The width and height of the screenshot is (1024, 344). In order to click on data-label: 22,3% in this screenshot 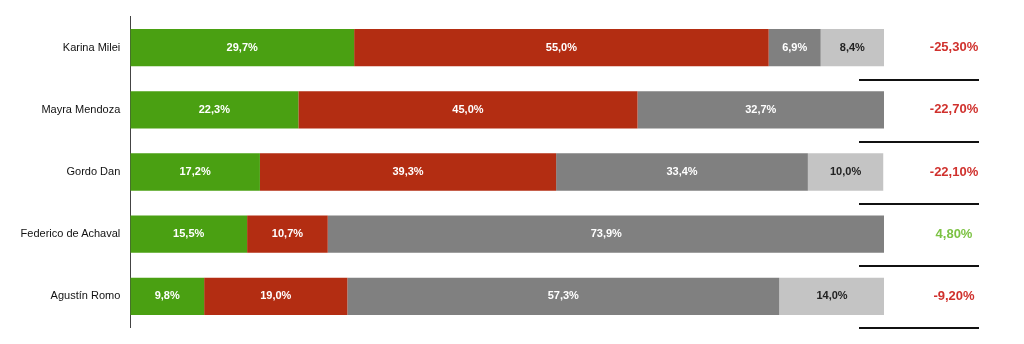, I will do `click(214, 108)`.